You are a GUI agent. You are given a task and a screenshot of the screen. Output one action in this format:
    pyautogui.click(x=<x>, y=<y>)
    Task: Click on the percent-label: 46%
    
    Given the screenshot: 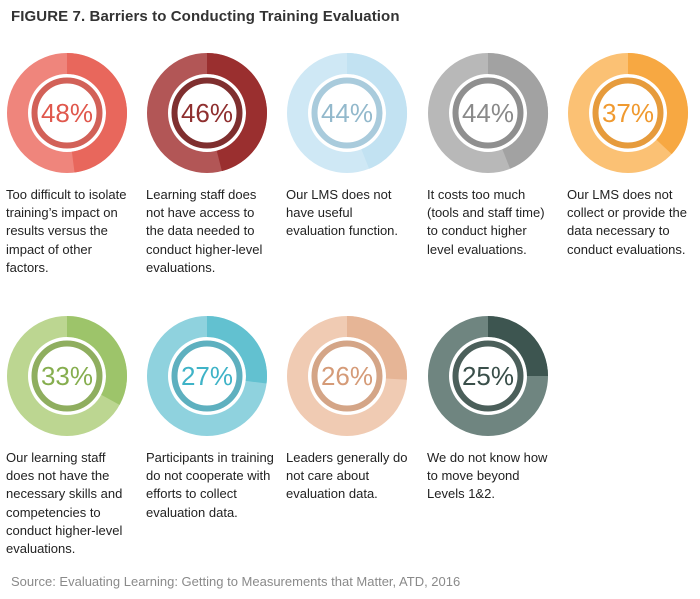 What is the action you would take?
    pyautogui.click(x=207, y=113)
    